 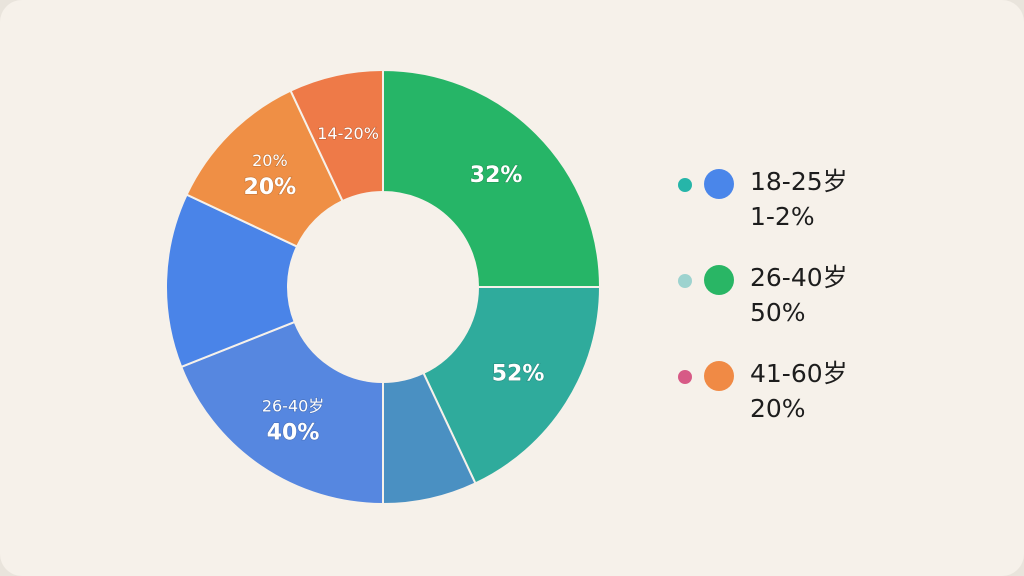 I want to click on legend-label: 26-40岁, so click(x=799, y=277).